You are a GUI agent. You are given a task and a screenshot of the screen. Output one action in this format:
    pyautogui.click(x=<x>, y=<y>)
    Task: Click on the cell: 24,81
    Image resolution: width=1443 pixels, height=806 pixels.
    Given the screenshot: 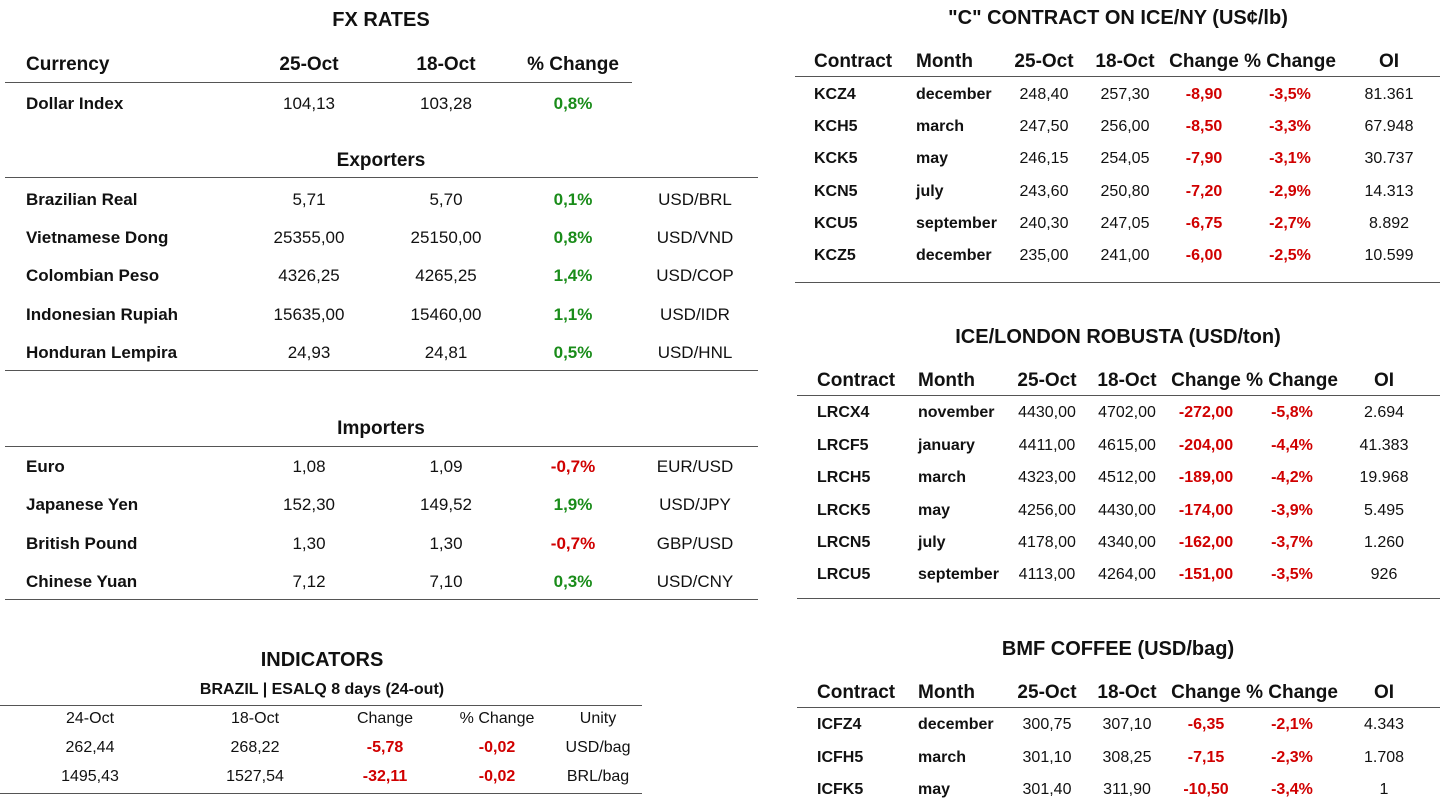 What is the action you would take?
    pyautogui.click(x=446, y=352)
    